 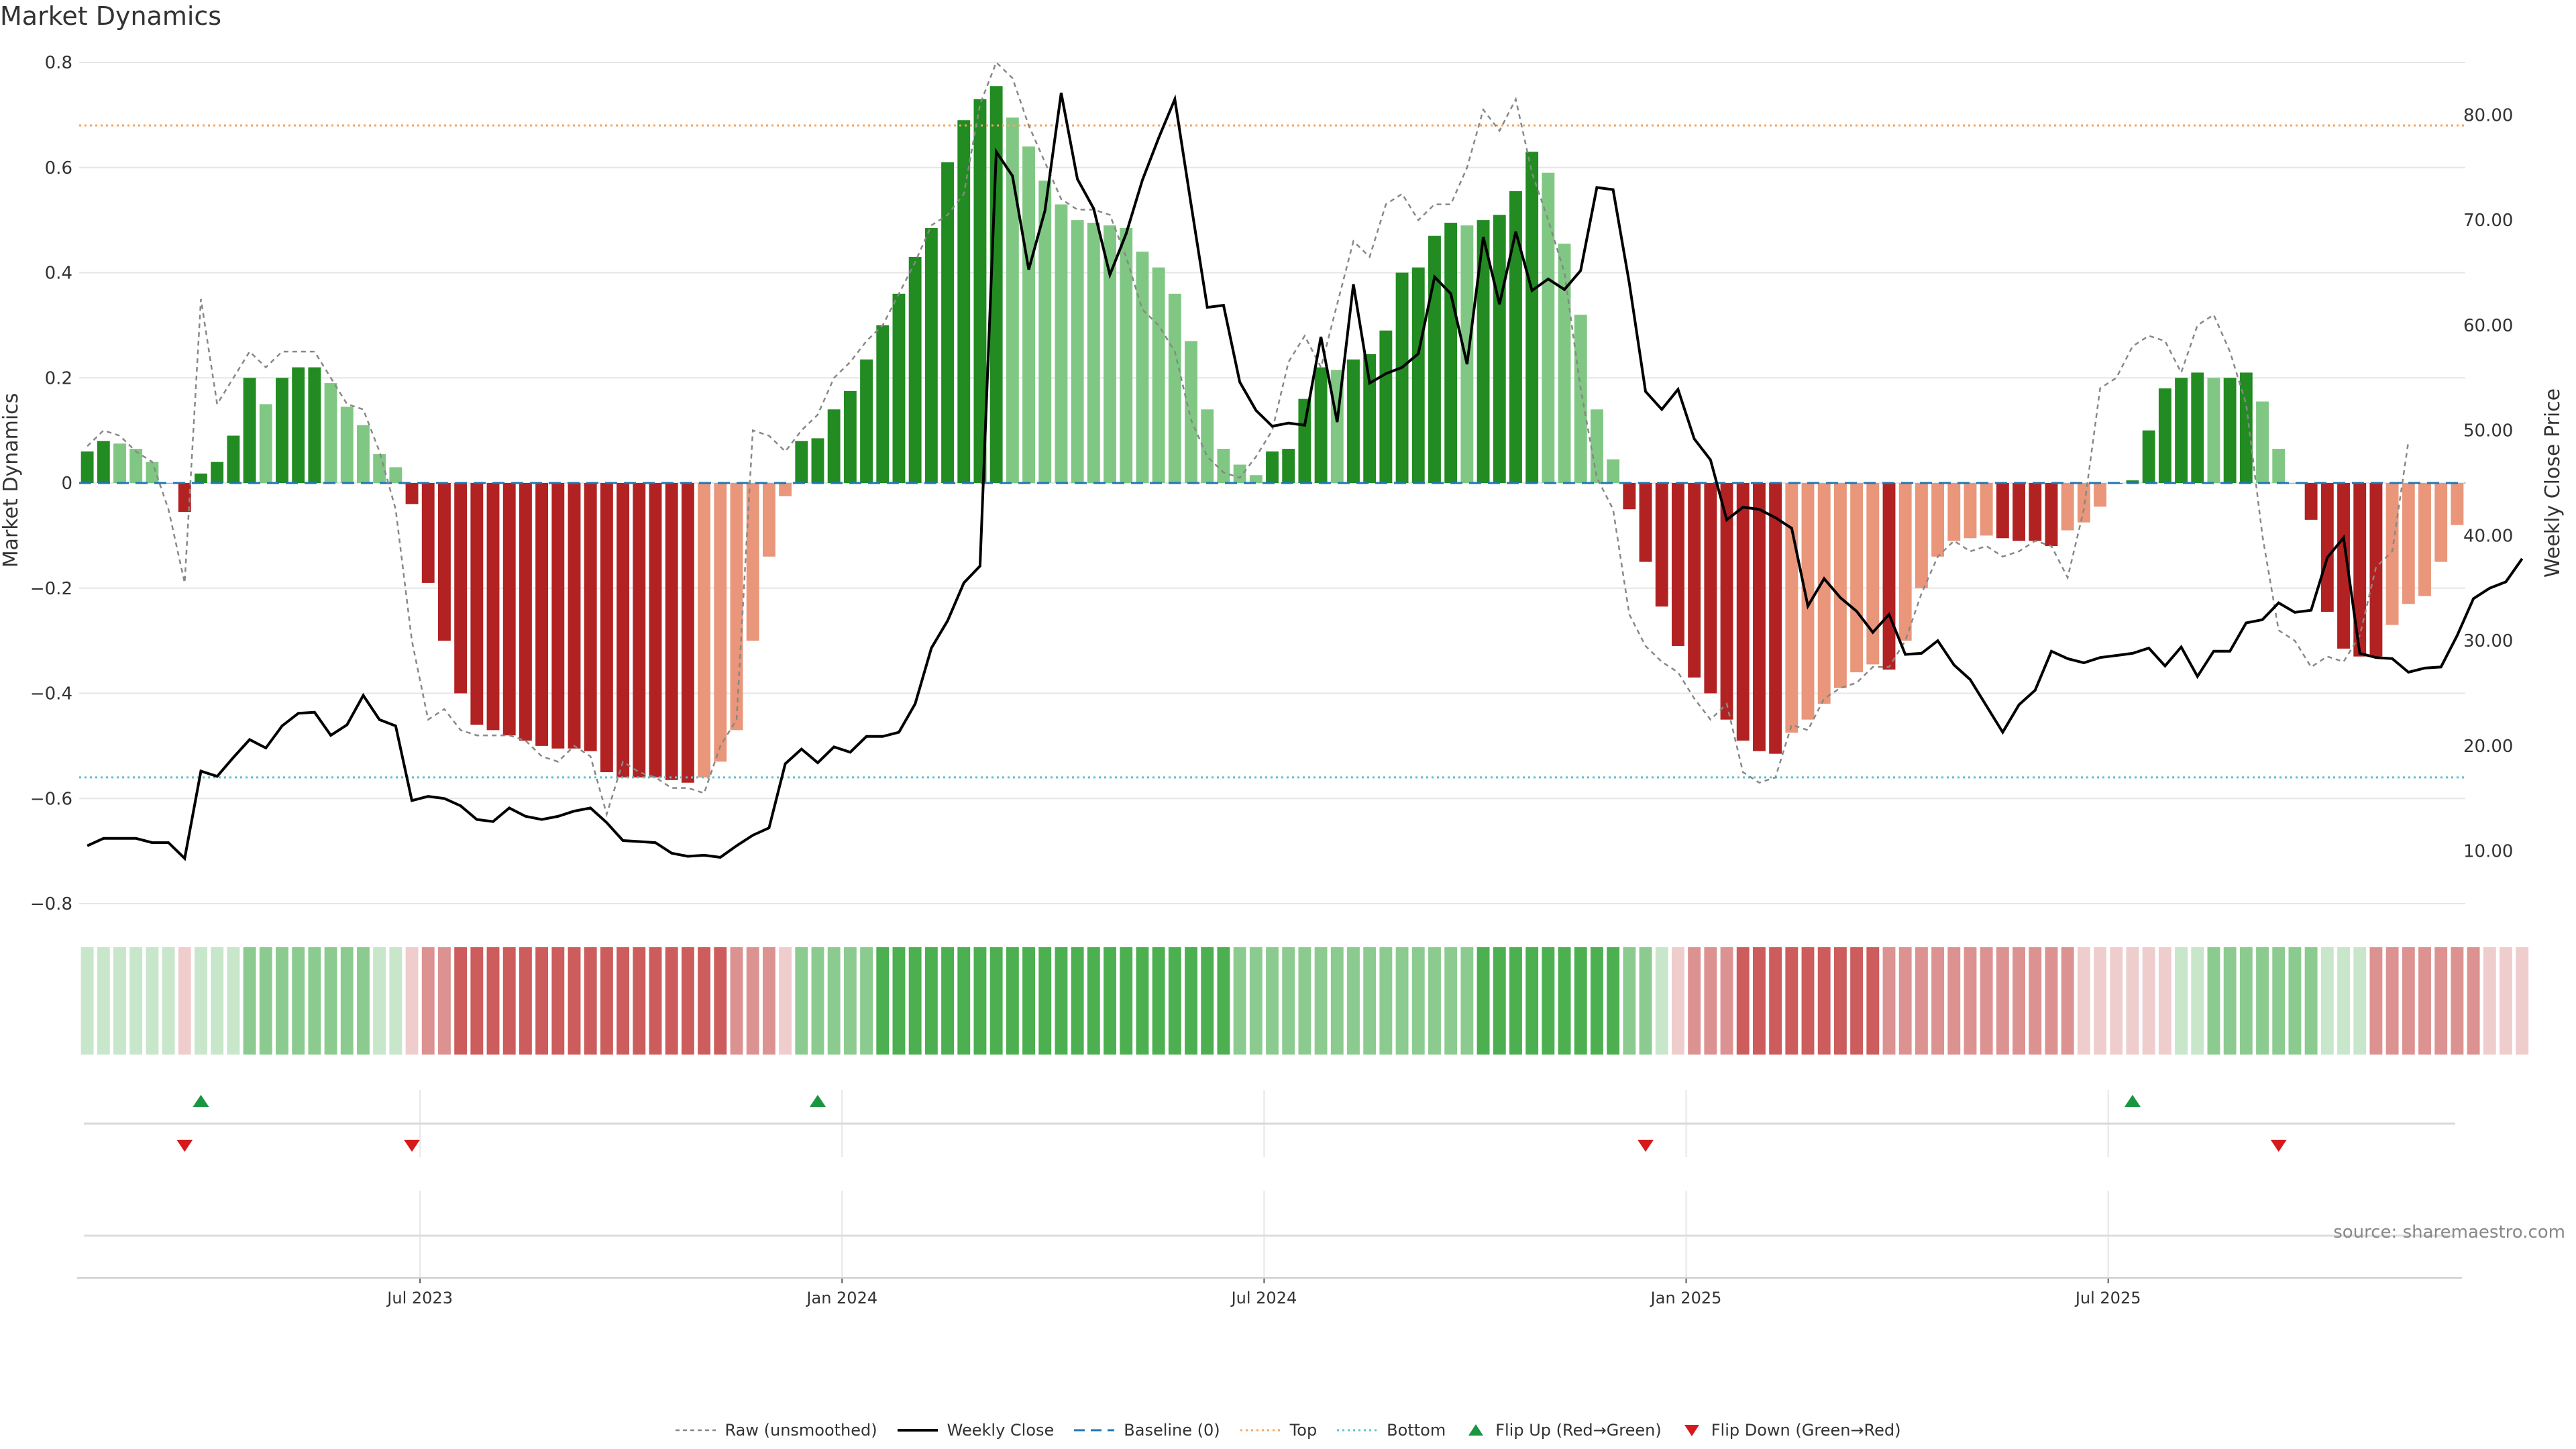 I want to click on x-tick-label: Jul 2024, so click(x=1263, y=1298).